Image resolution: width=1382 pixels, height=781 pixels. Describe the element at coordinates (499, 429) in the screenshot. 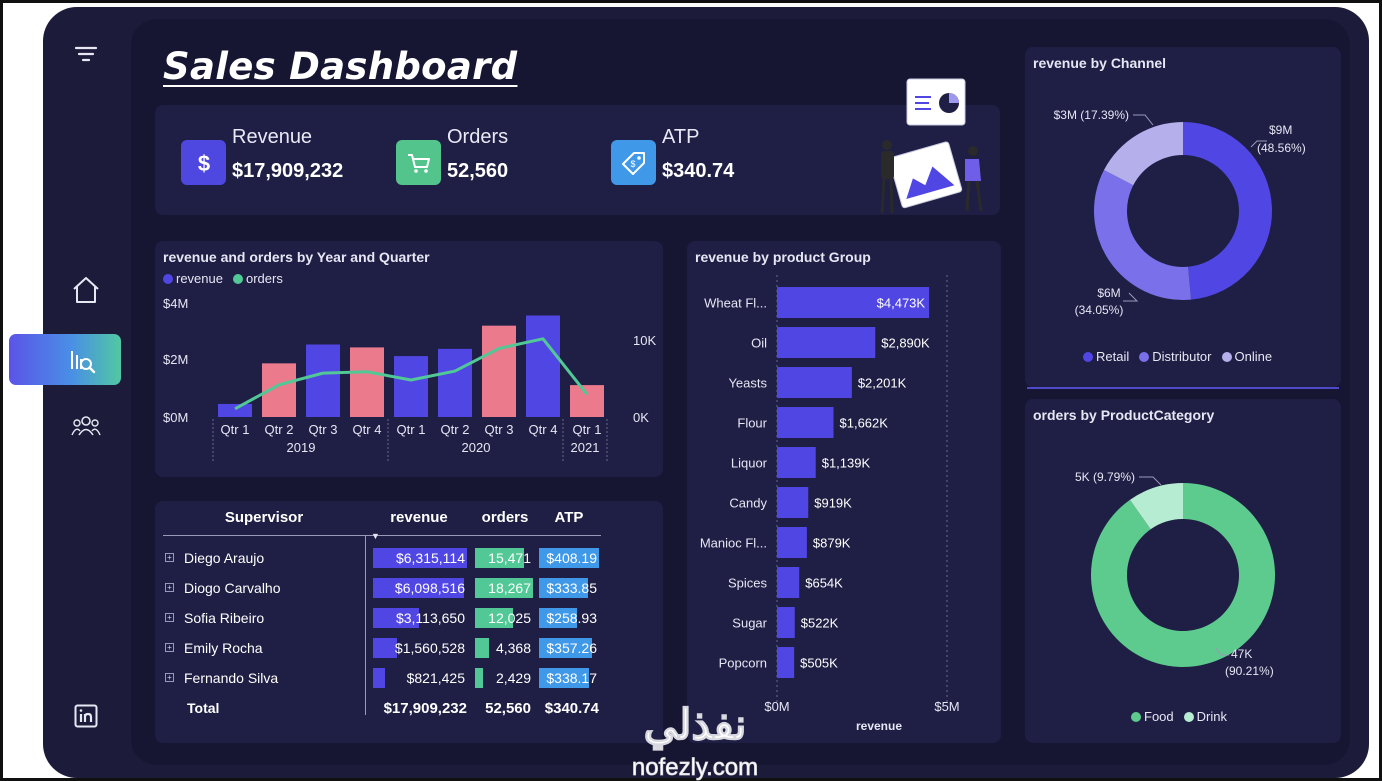

I see `x-tick-label: Qtr 3` at that location.